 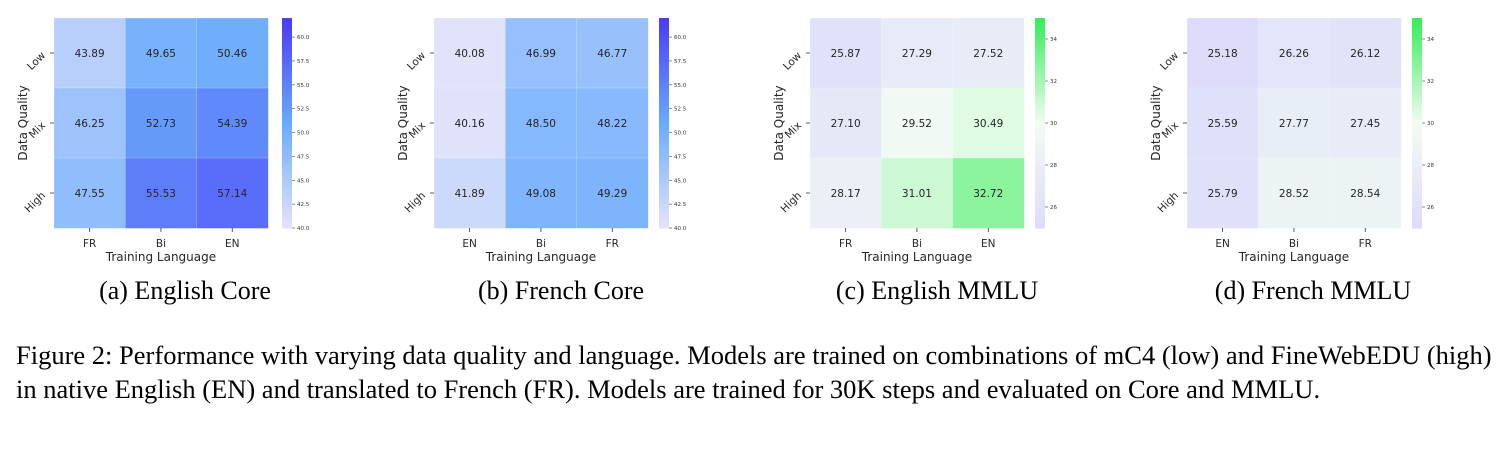 What do you see at coordinates (937, 290) in the screenshot?
I see `panel-subcaption: (c) English MMLU` at bounding box center [937, 290].